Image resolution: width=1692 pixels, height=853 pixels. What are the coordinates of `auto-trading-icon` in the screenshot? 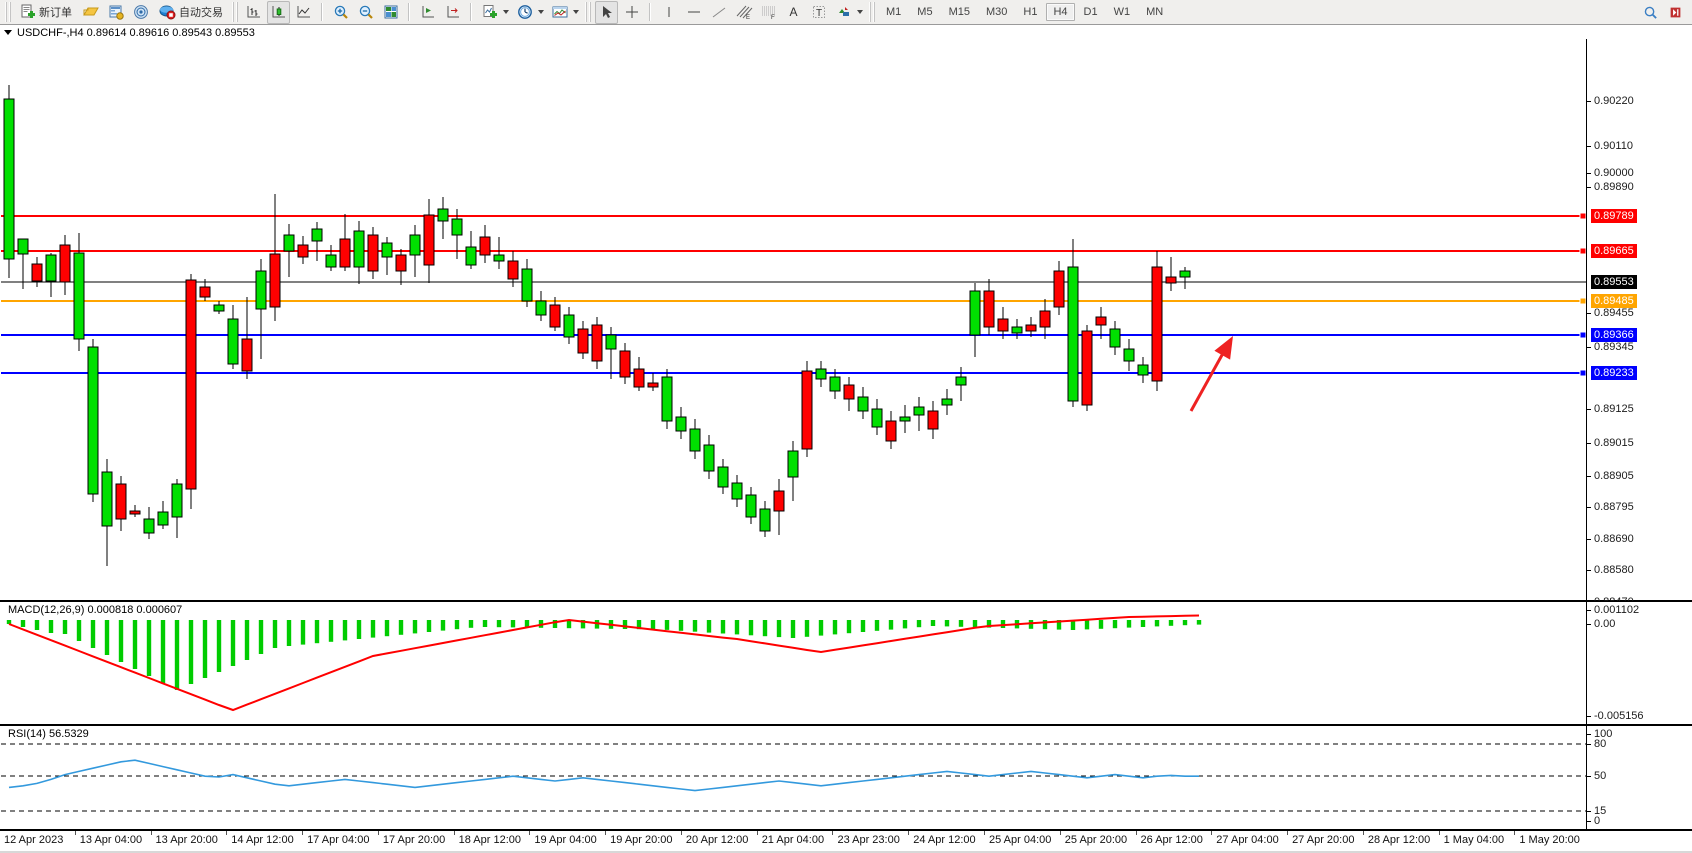 It's located at (167, 12).